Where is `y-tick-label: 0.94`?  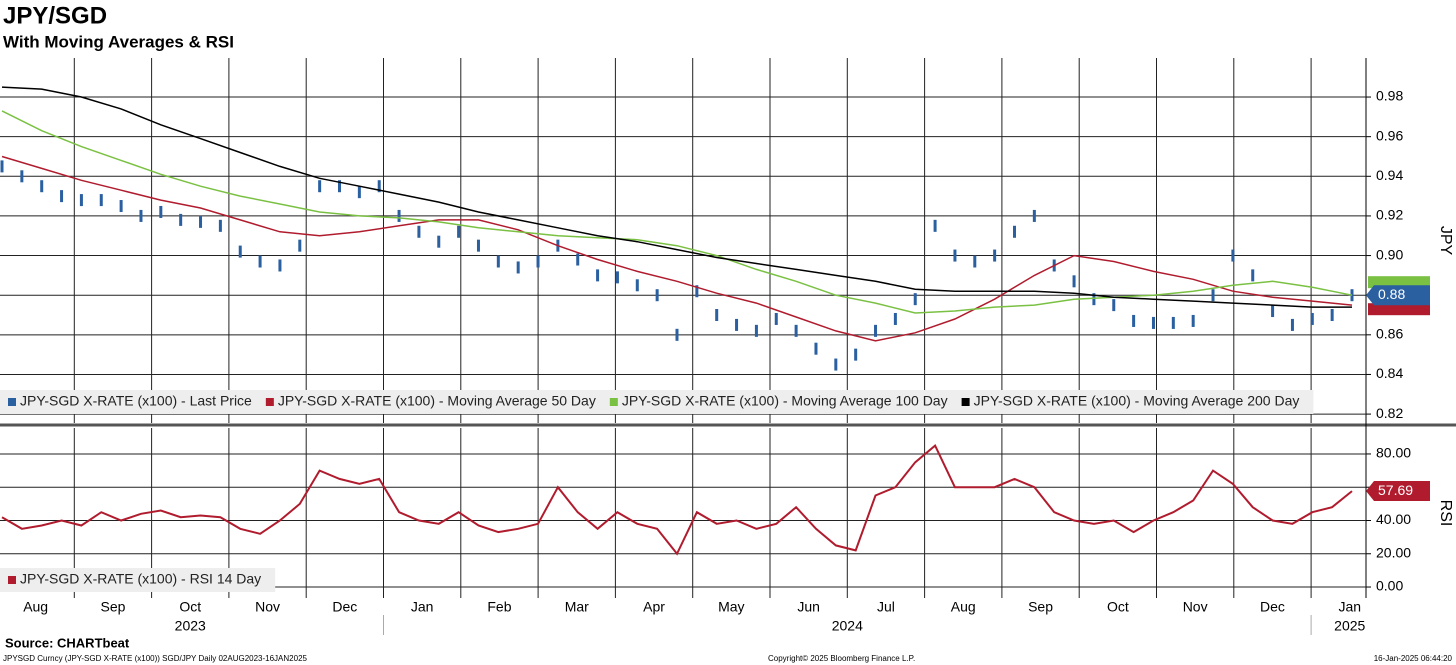 y-tick-label: 0.94 is located at coordinates (1389, 175).